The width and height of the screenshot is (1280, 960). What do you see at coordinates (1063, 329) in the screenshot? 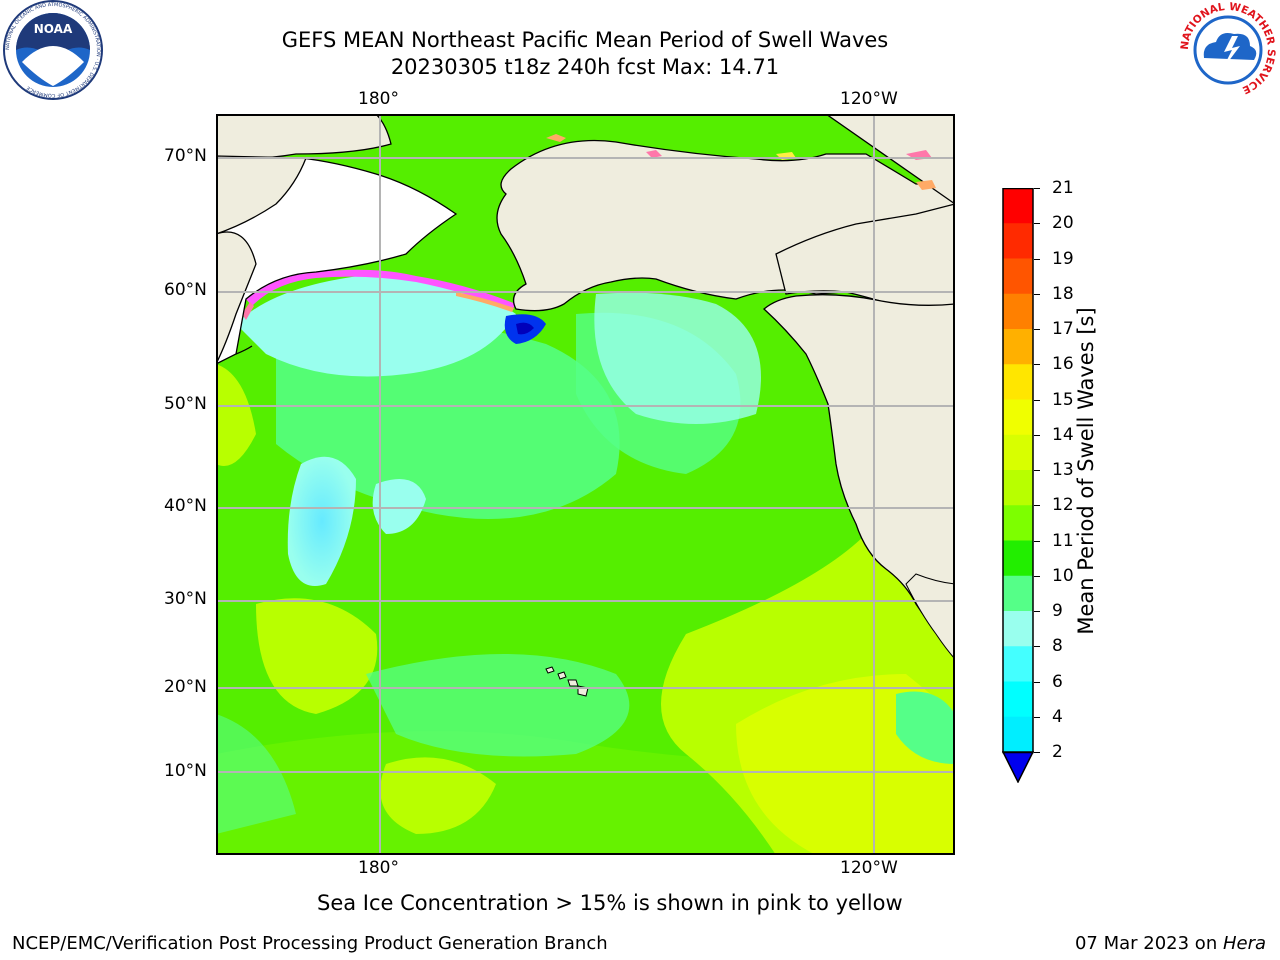
I see `colorbar-tick-label: 17` at bounding box center [1063, 329].